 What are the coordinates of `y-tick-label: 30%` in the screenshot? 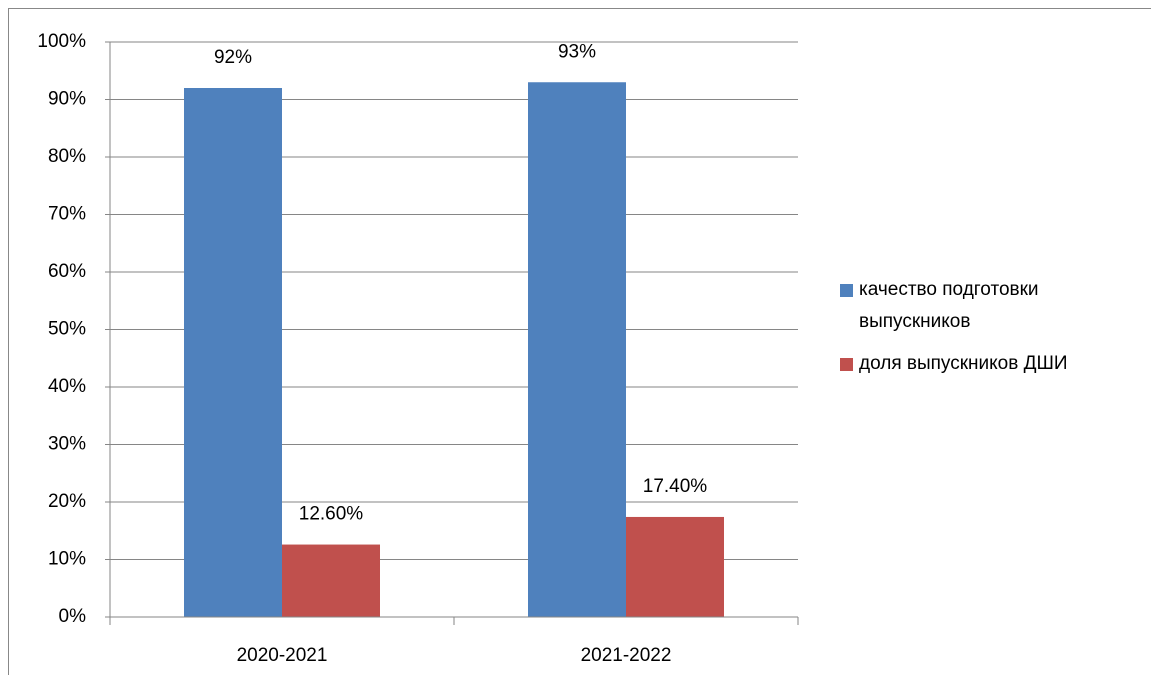 It's located at (67, 444).